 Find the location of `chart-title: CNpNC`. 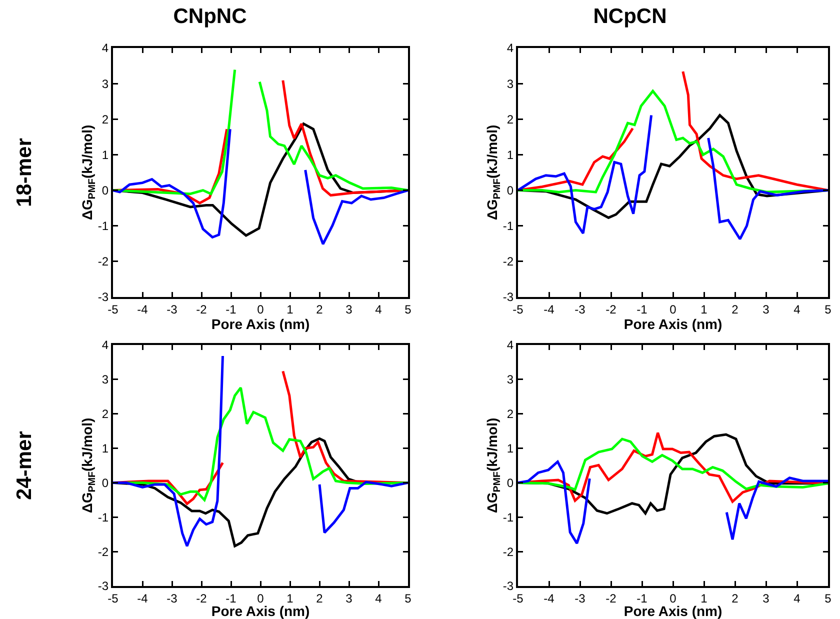

chart-title: CNpNC is located at coordinates (210, 16).